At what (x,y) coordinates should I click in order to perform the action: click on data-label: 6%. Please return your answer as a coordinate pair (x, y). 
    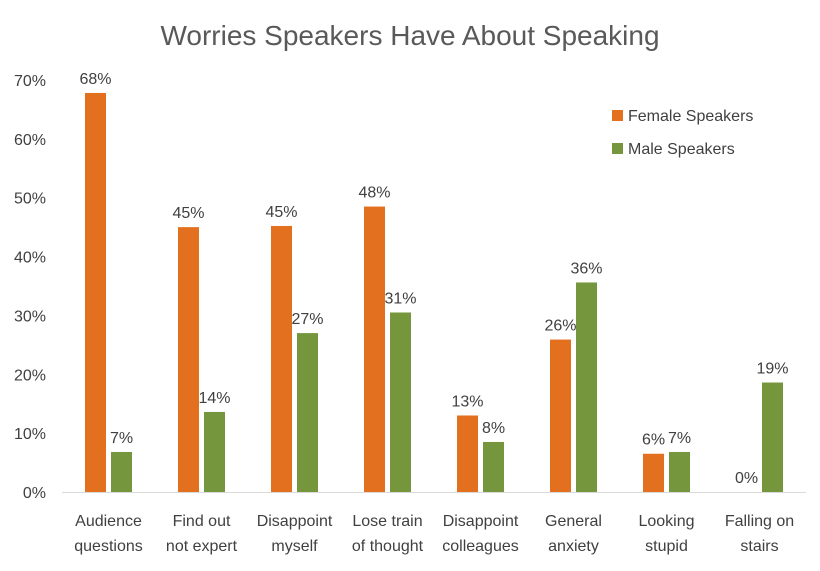
    Looking at the image, I should click on (653, 440).